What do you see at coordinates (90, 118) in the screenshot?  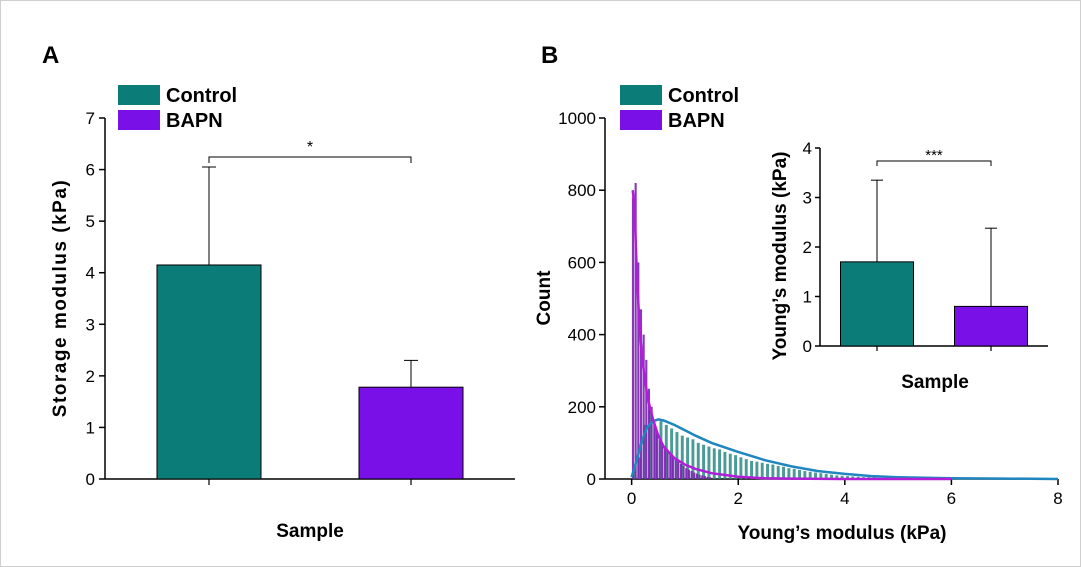 I see `y-tick-label: 7` at bounding box center [90, 118].